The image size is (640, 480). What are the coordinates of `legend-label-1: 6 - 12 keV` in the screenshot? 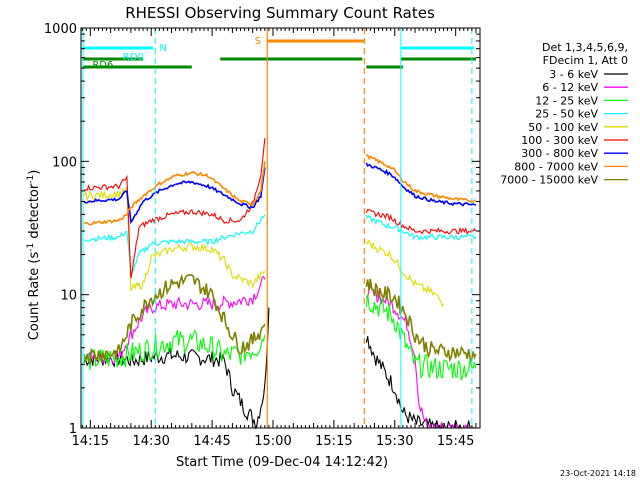 It's located at (570, 87).